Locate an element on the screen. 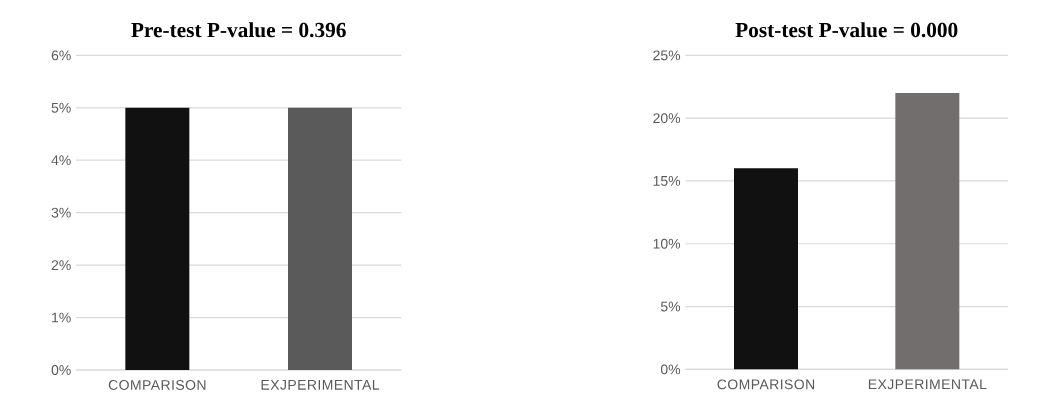 The image size is (1057, 418). y-tick-label: 2% is located at coordinates (61, 265).